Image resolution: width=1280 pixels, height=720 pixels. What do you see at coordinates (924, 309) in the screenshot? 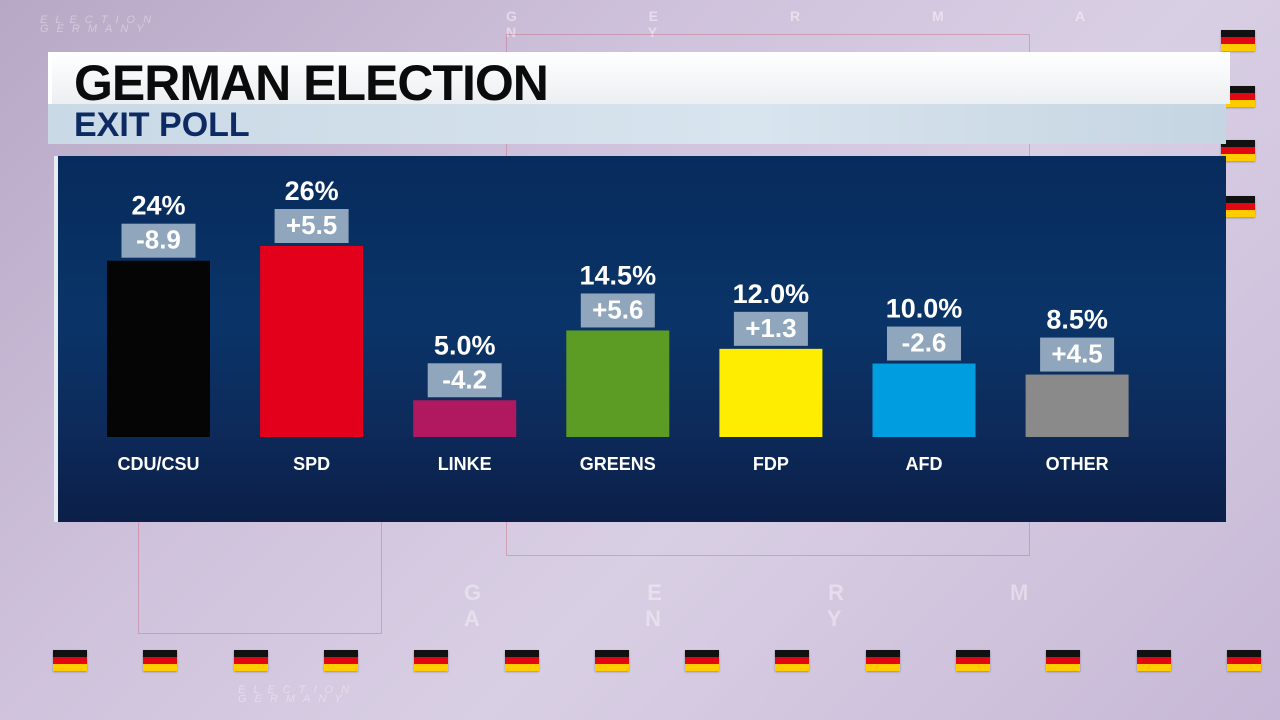
I see `value-label: 10.0%` at bounding box center [924, 309].